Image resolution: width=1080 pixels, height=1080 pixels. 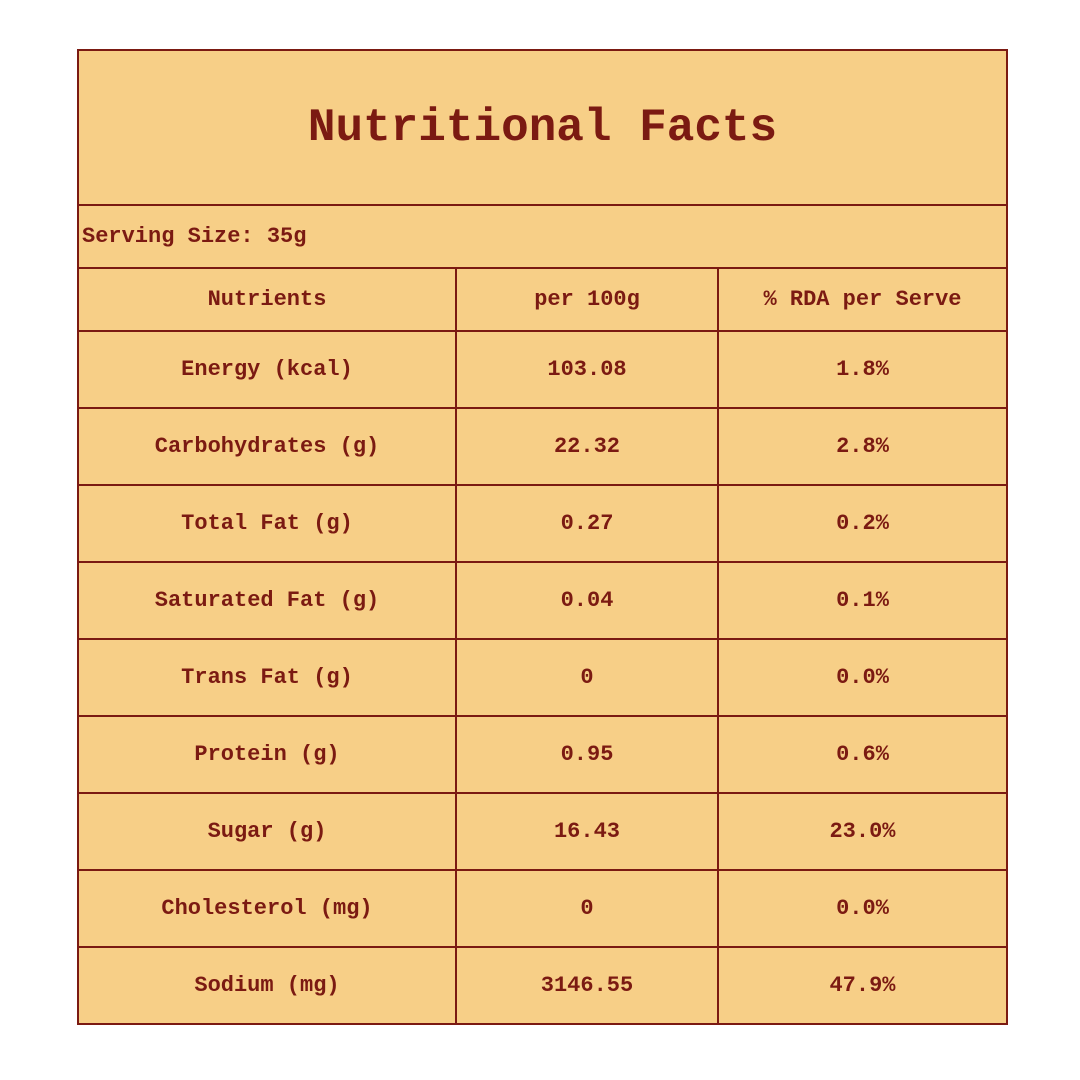 What do you see at coordinates (862, 754) in the screenshot?
I see `table-cell: 0.6%` at bounding box center [862, 754].